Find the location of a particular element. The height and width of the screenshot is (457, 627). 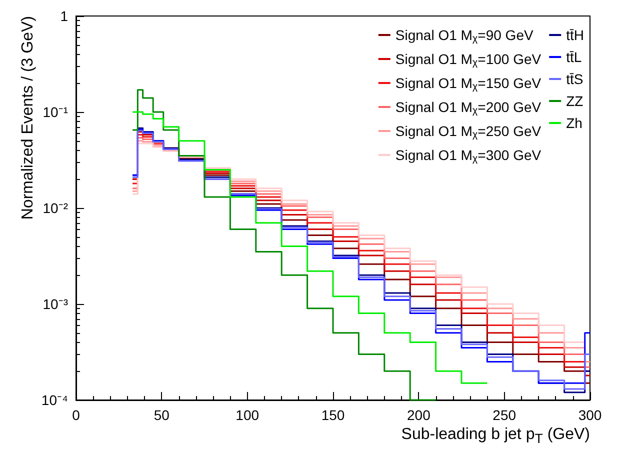

y-tick-label: 10⁻¹ is located at coordinates (55, 112).